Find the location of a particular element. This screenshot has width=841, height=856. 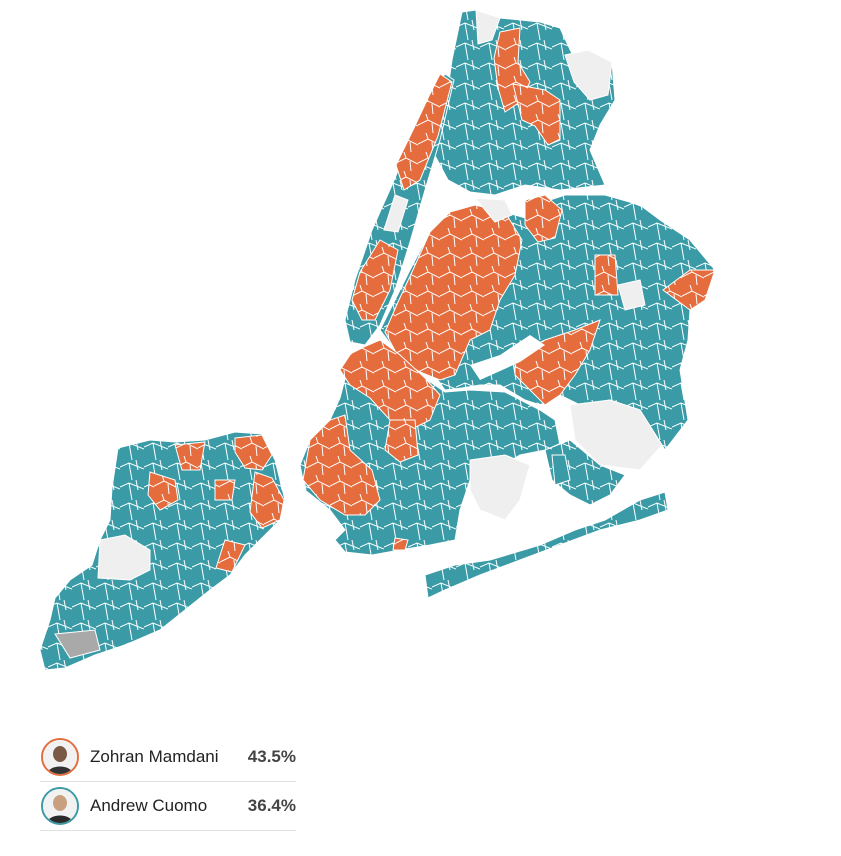

candidate-percent: 36.4% is located at coordinates (271, 805).